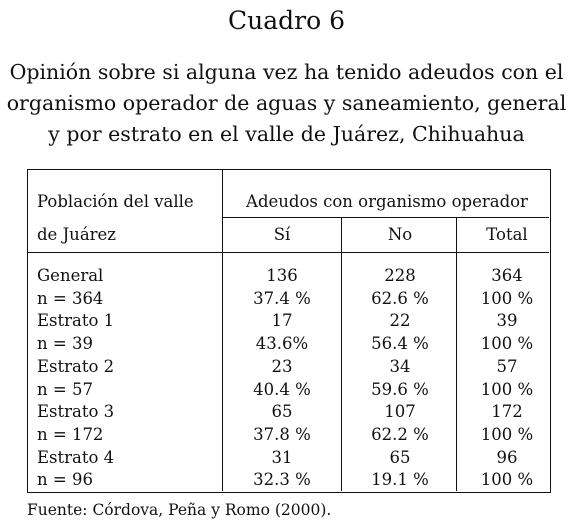  I want to click on row-label: n = 39, so click(65, 344).